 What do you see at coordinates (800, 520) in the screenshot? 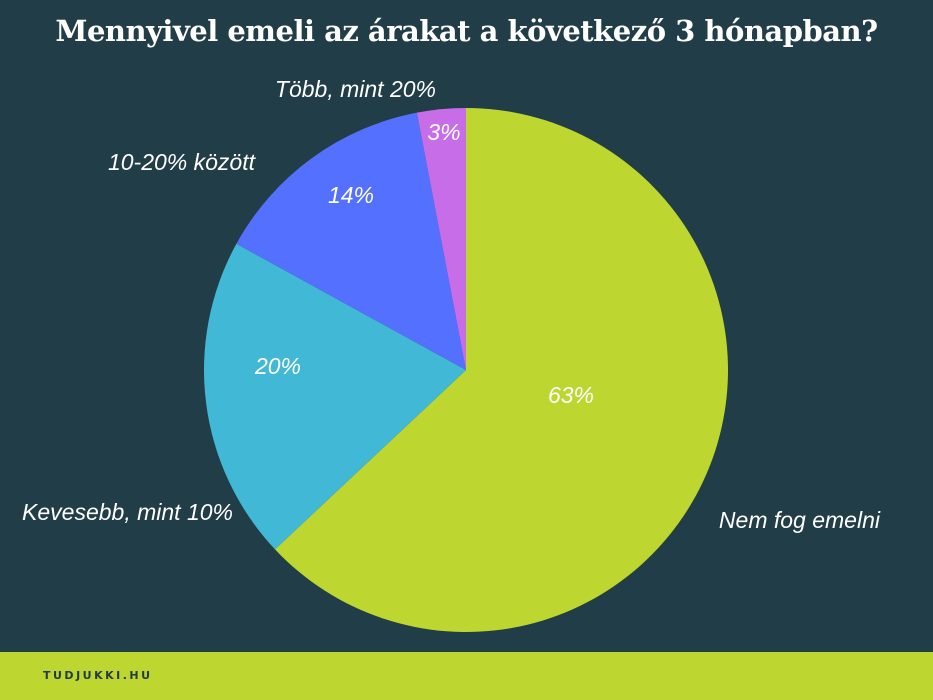
I see `slice-category-label-1: Nem fog emelni` at bounding box center [800, 520].